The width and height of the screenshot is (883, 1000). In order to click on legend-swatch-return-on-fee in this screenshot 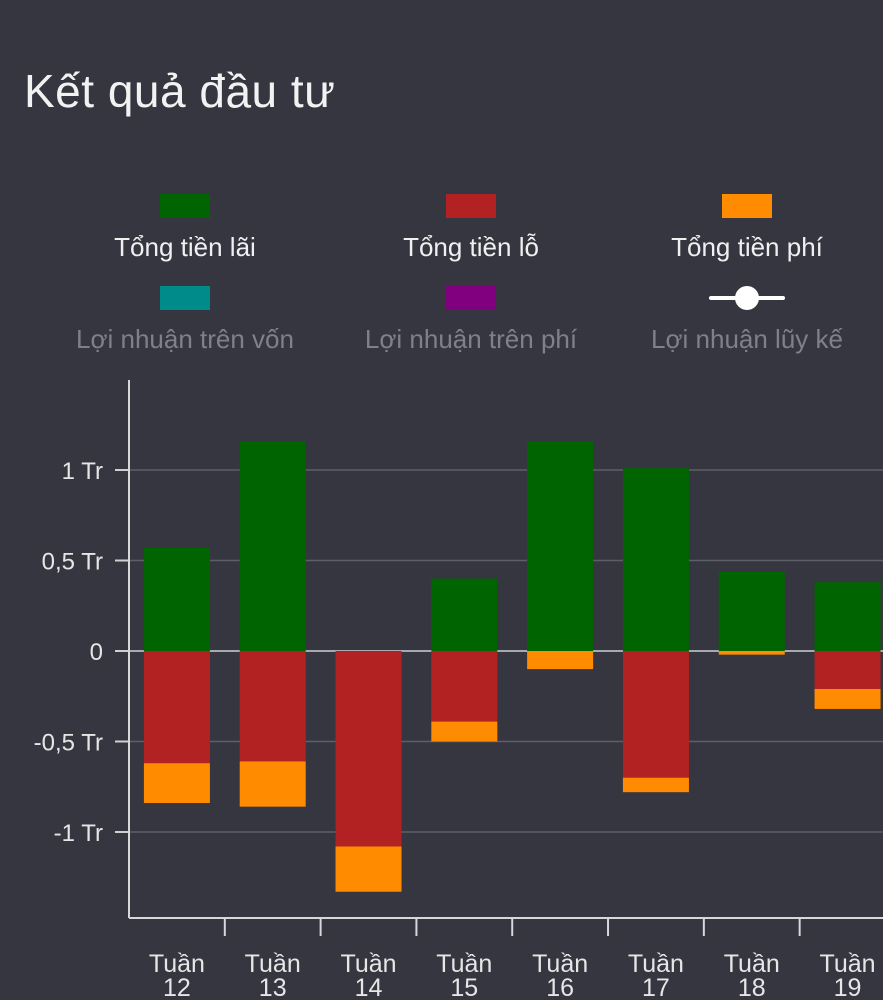, I will do `click(471, 298)`.